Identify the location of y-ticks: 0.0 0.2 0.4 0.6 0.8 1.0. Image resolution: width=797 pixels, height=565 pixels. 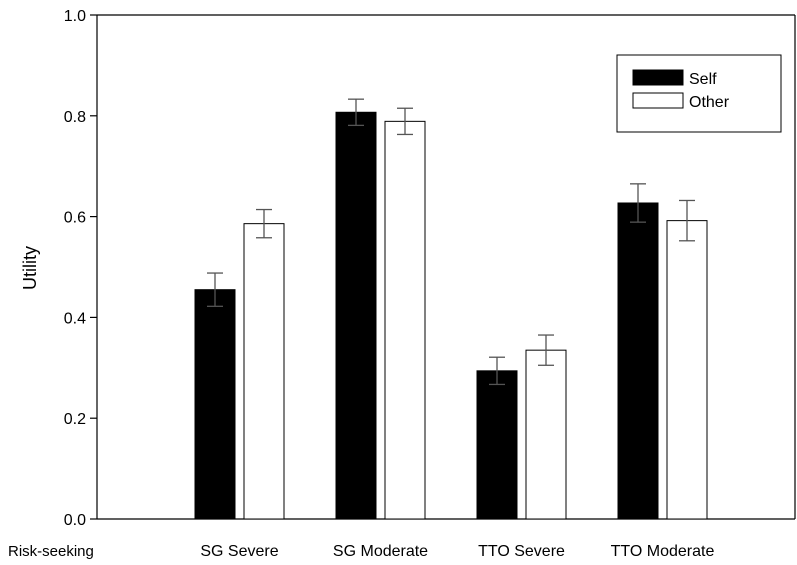
(80, 268).